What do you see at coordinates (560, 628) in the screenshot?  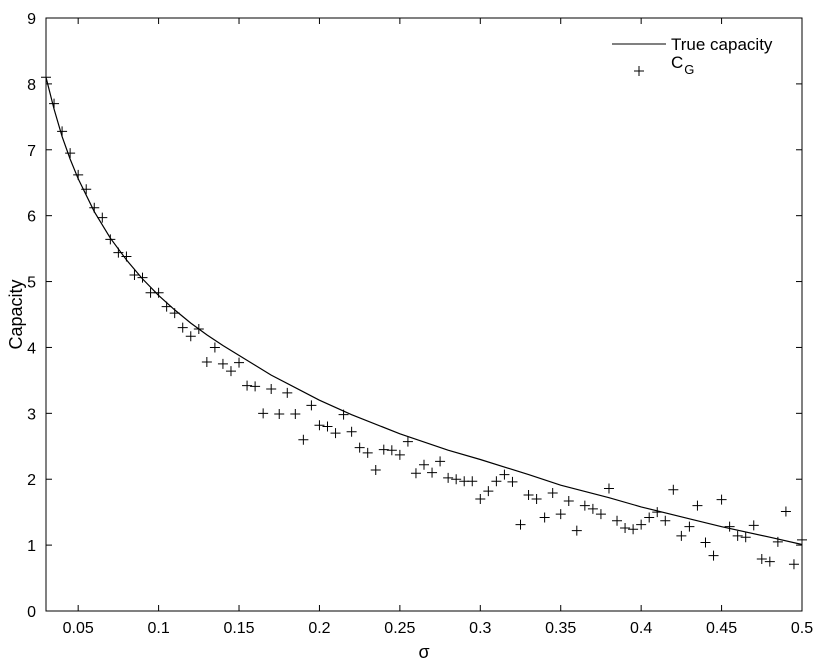 I see `x-tick-label: 0.35` at bounding box center [560, 628].